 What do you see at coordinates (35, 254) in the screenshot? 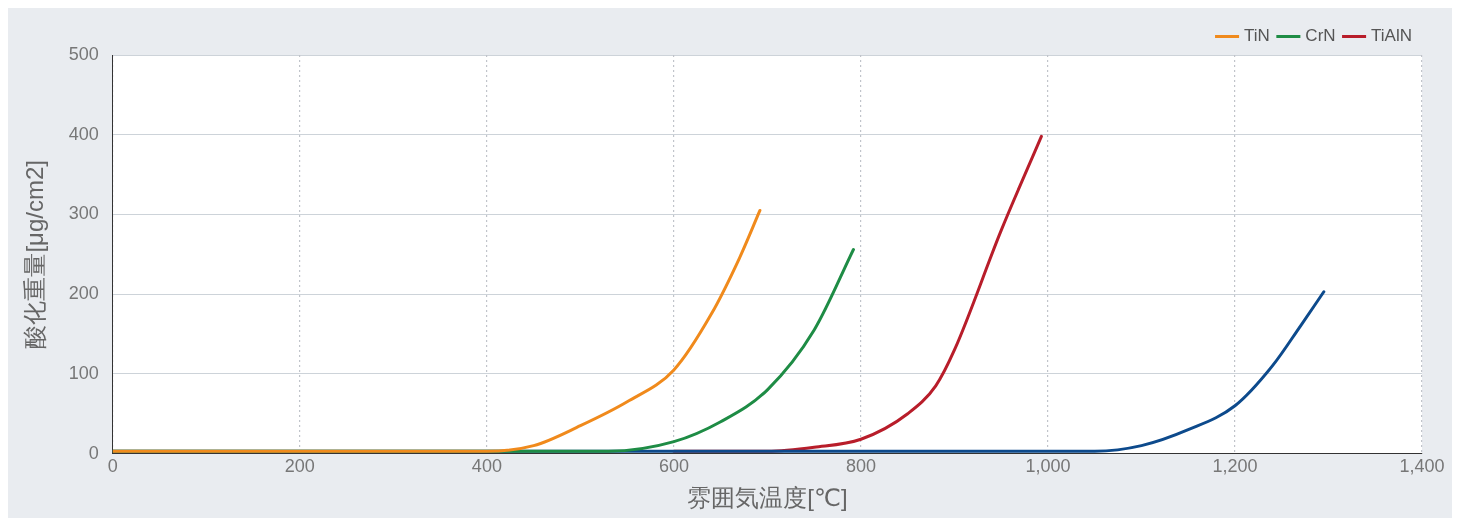
I see `y-axis-title: 酸化重量[μg/cm2]` at bounding box center [35, 254].